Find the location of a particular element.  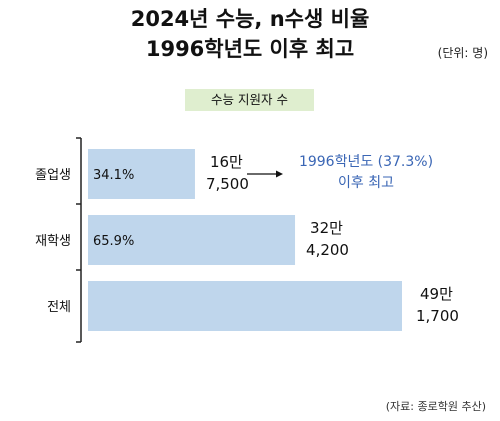

value-label-top: 32만 is located at coordinates (326, 228).